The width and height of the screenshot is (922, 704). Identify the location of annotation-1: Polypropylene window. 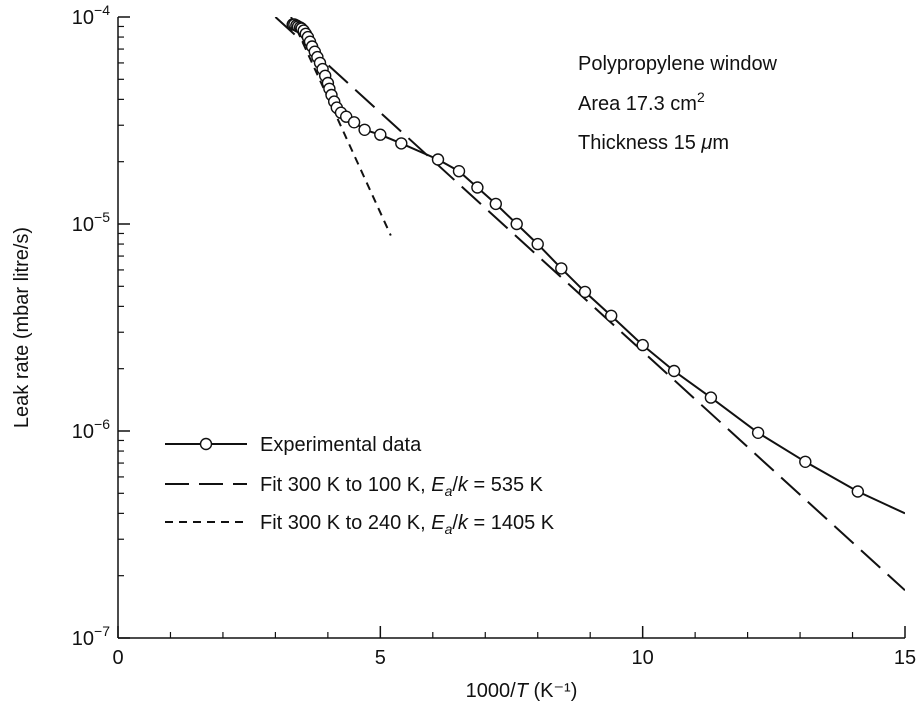
(678, 64).